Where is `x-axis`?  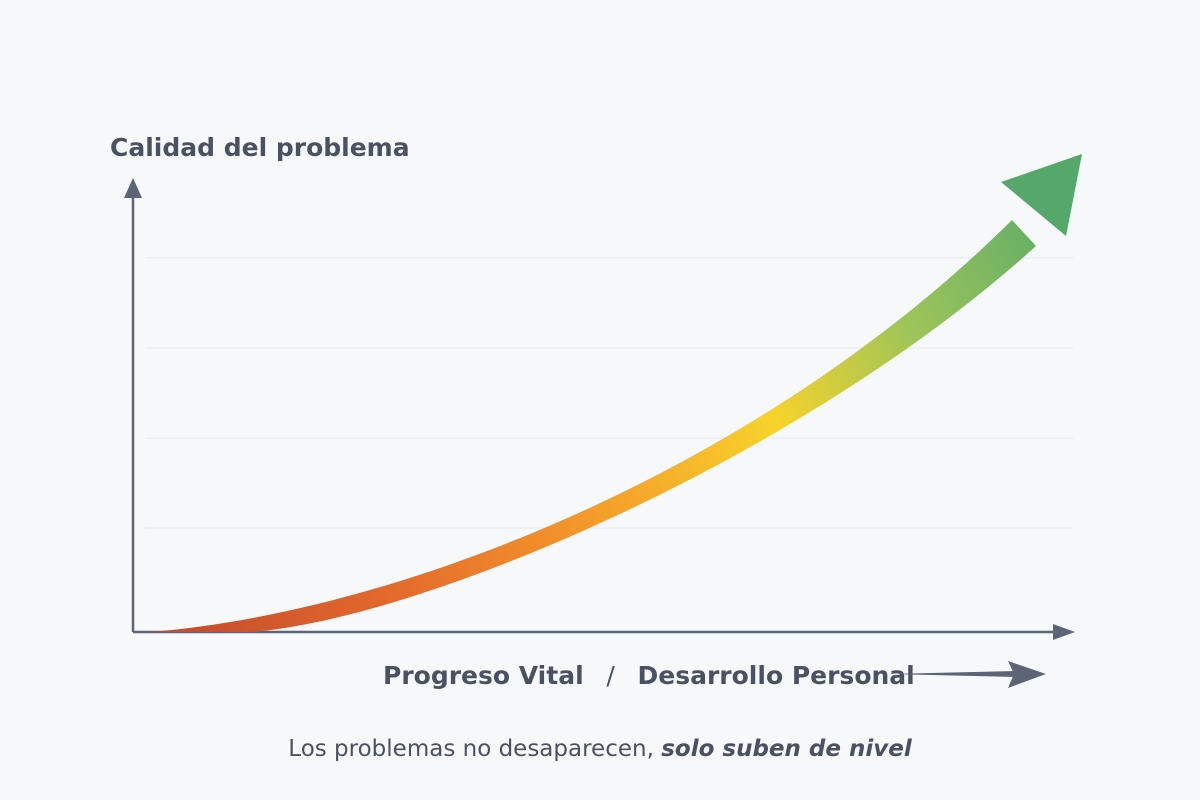 x-axis is located at coordinates (604, 632).